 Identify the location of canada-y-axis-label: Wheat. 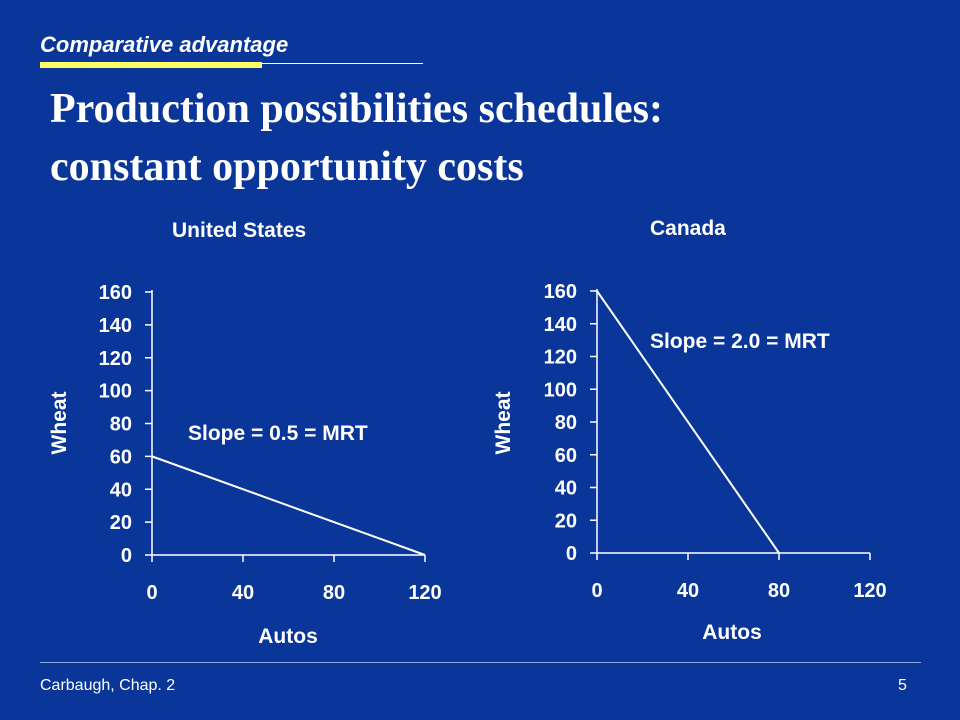
(503, 422).